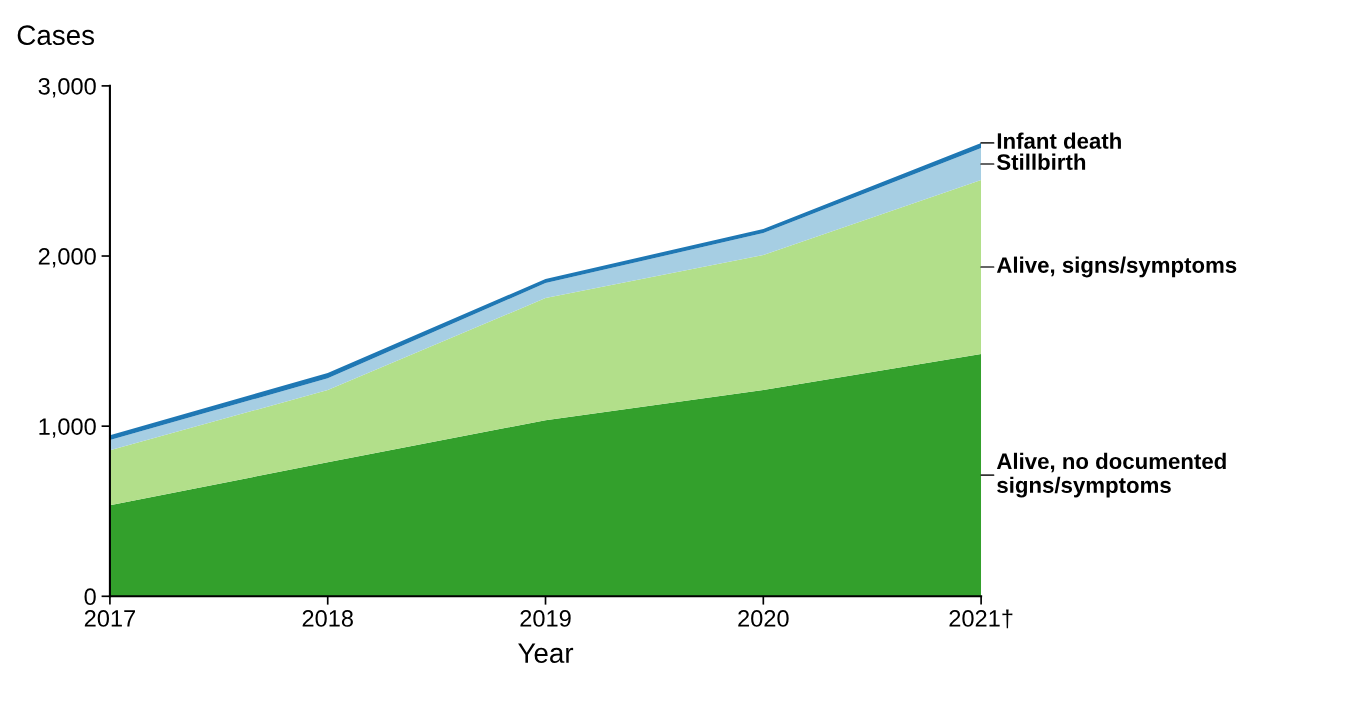 This screenshot has height=704, width=1357. Describe the element at coordinates (109, 618) in the screenshot. I see `x-tick-label: 2017` at that location.